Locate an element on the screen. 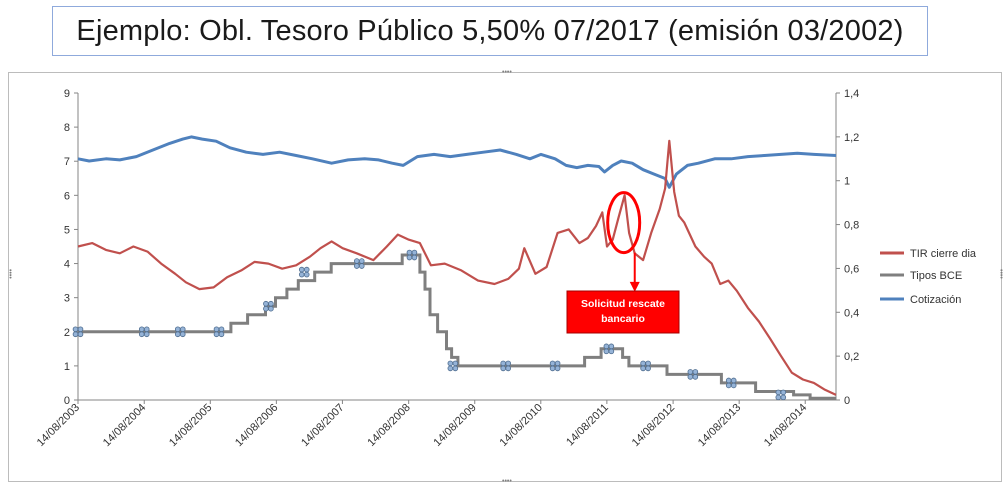  y-left-tick-label: 8 is located at coordinates (67, 128).